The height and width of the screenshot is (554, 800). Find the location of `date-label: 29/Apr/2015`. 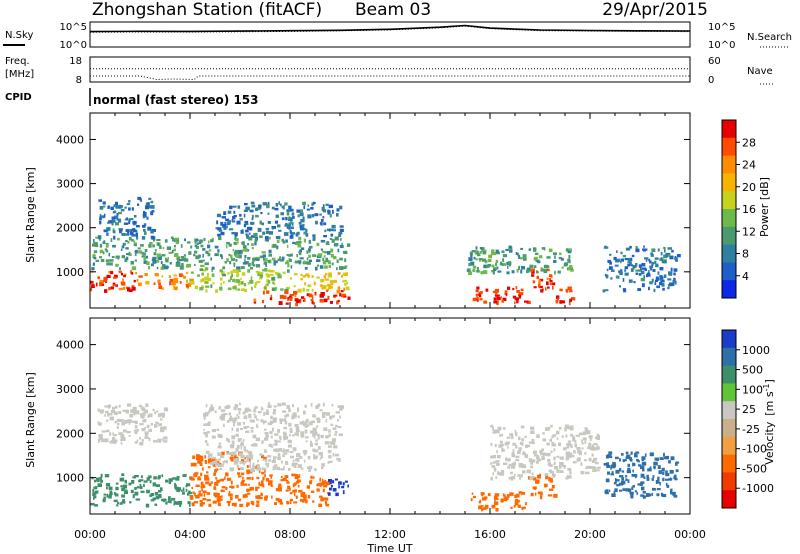

date-label: 29/Apr/2015 is located at coordinates (655, 10).